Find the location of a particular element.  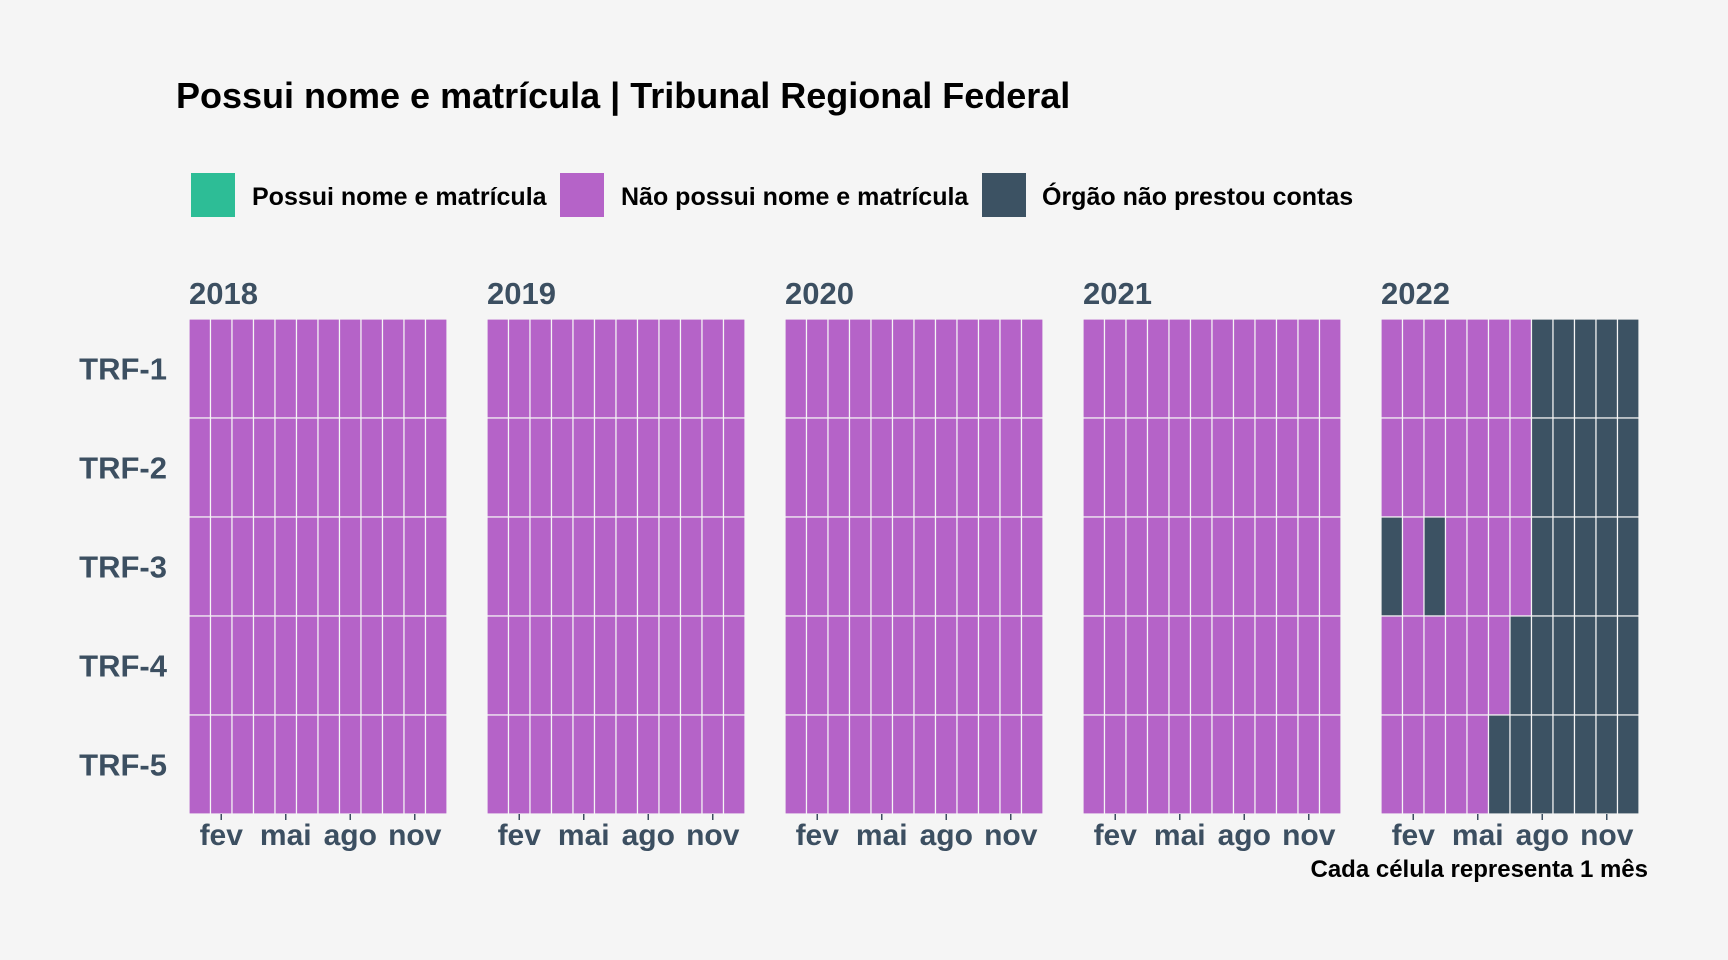

cell-2018-TRF-5-jan is located at coordinates (200, 764).